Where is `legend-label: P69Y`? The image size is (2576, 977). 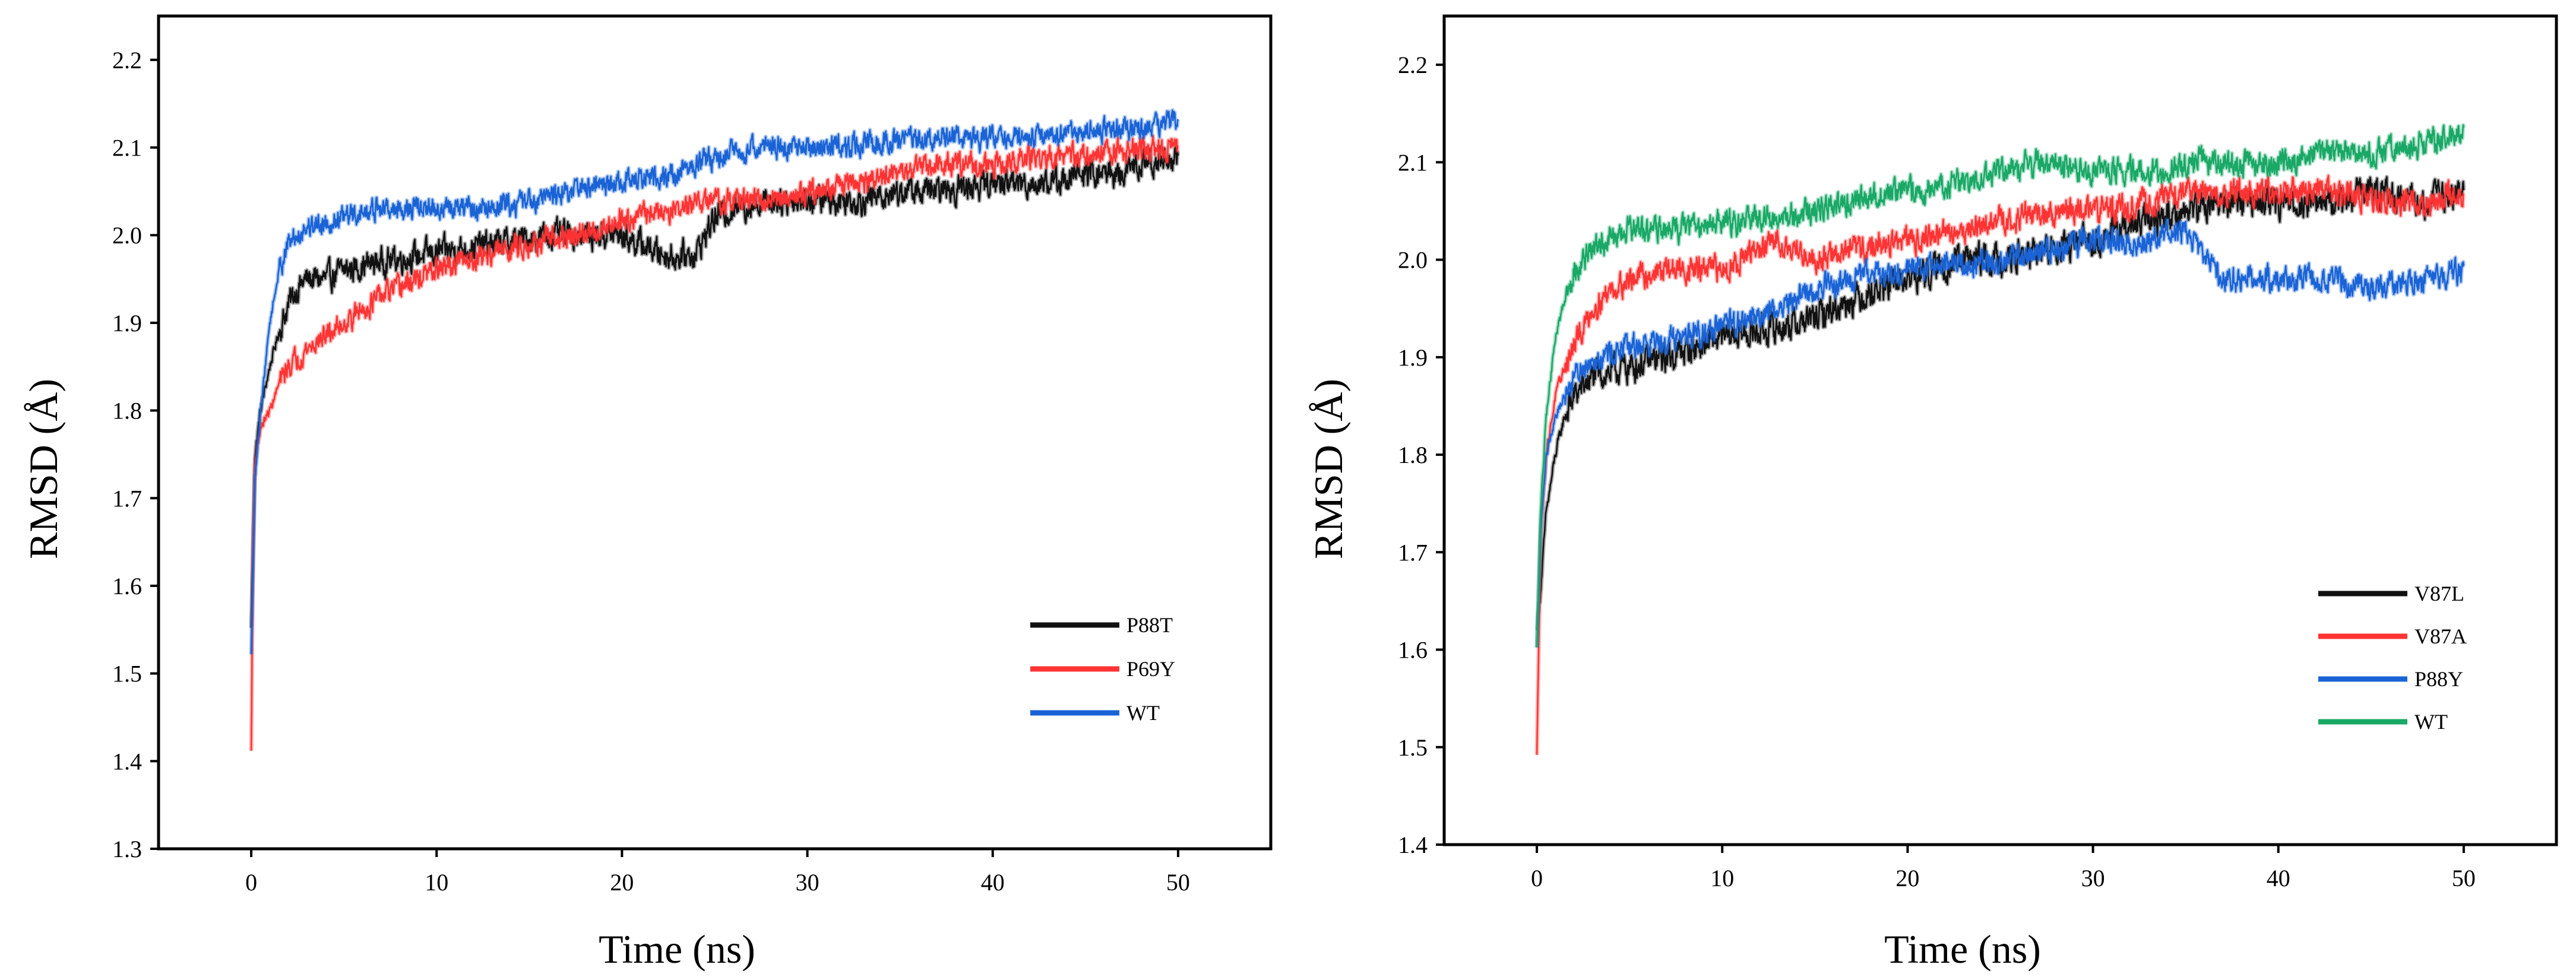 legend-label: P69Y is located at coordinates (1150, 669).